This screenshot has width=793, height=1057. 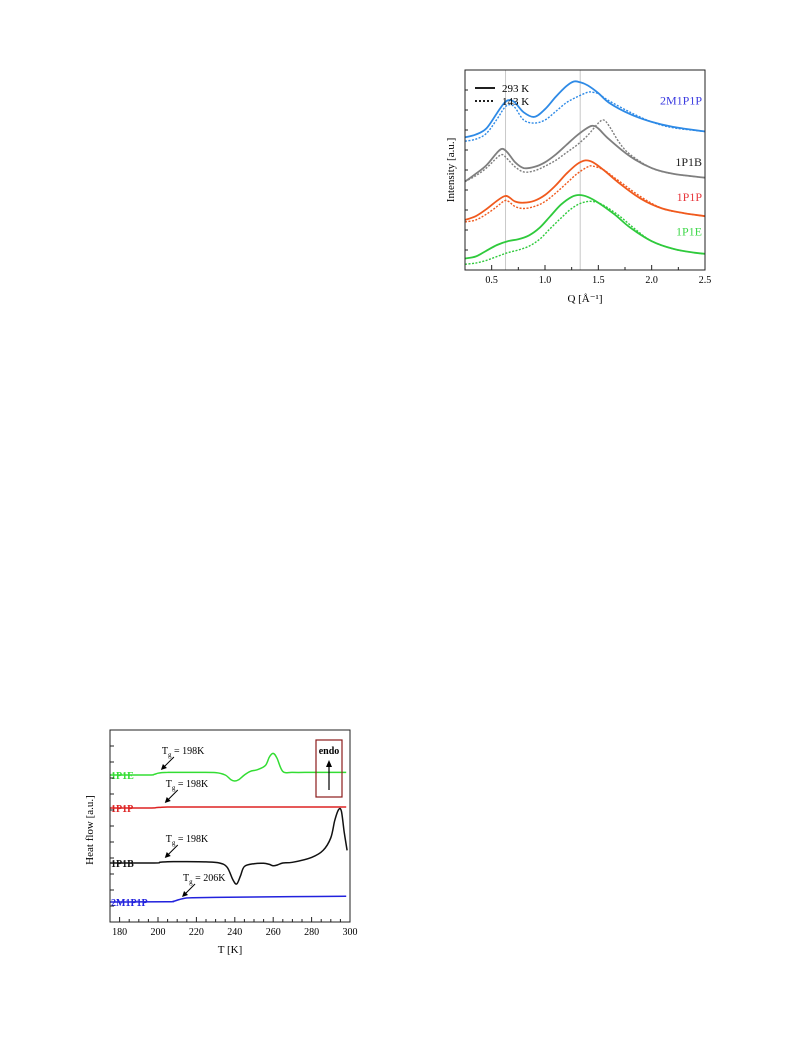 What do you see at coordinates (515, 102) in the screenshot?
I see `xrd-legend-dotted-label: 143 K` at bounding box center [515, 102].